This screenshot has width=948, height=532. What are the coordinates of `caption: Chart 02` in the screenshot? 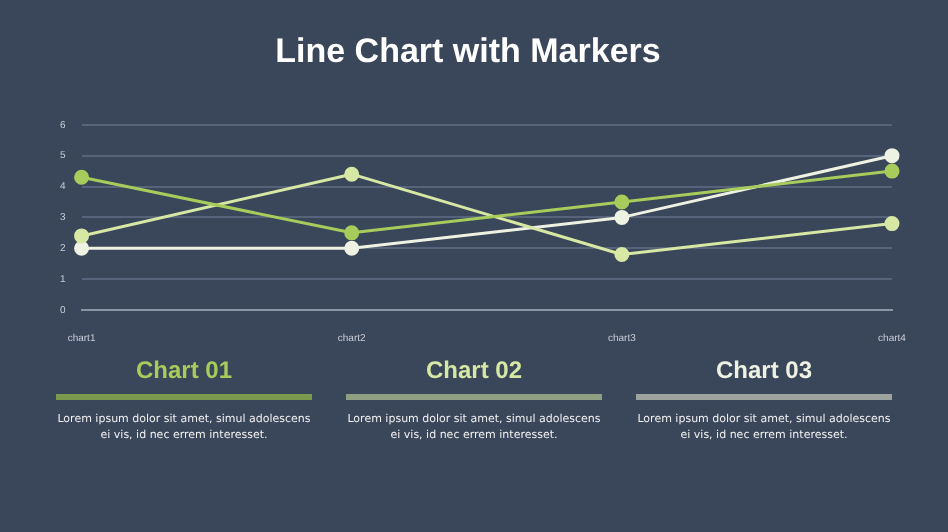 It's located at (474, 370).